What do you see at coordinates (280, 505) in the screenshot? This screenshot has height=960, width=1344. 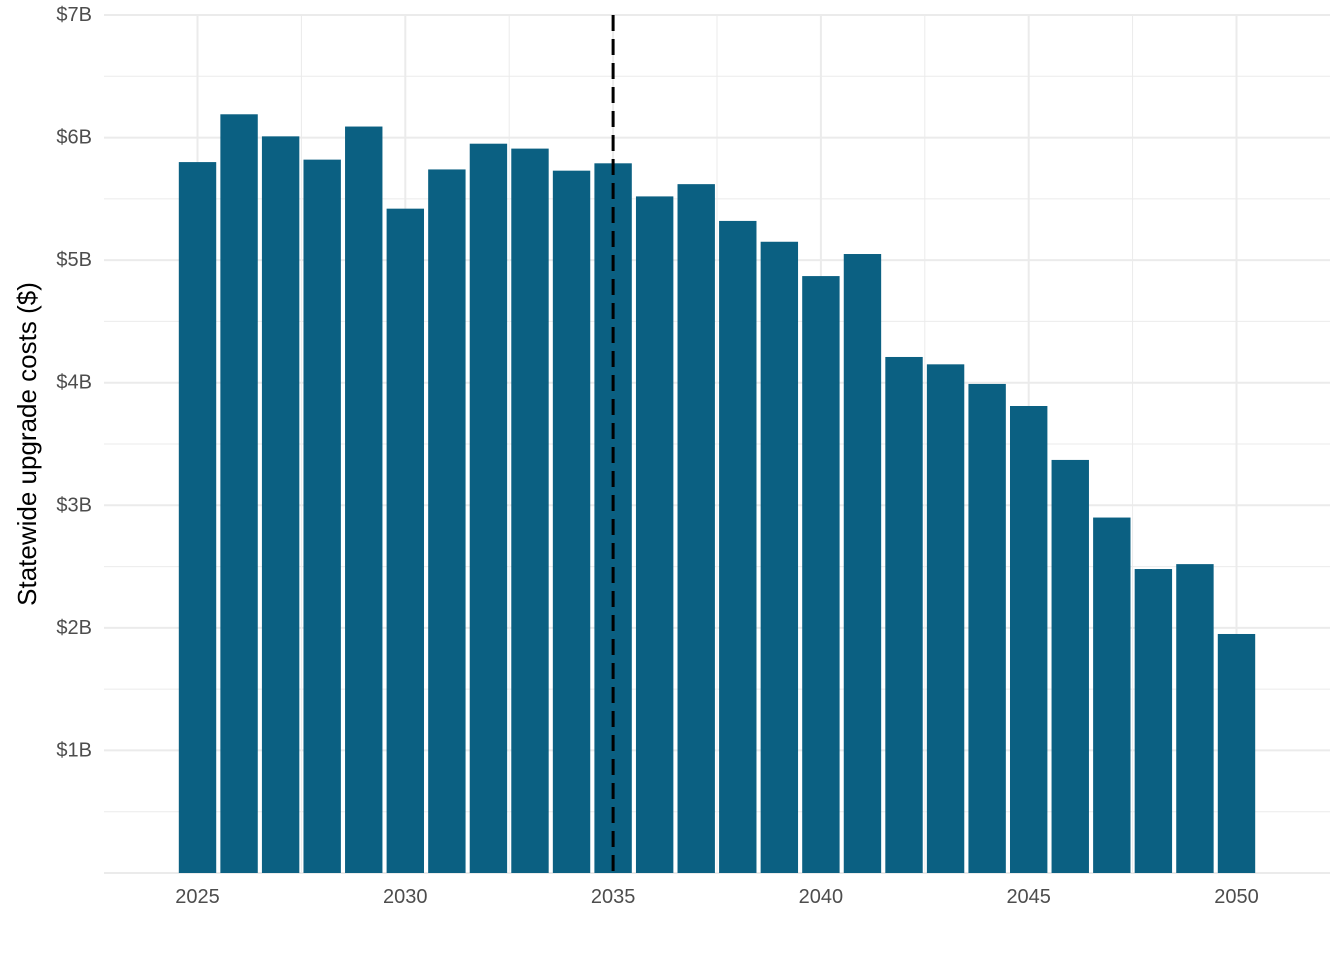 I see `bar-2027` at bounding box center [280, 505].